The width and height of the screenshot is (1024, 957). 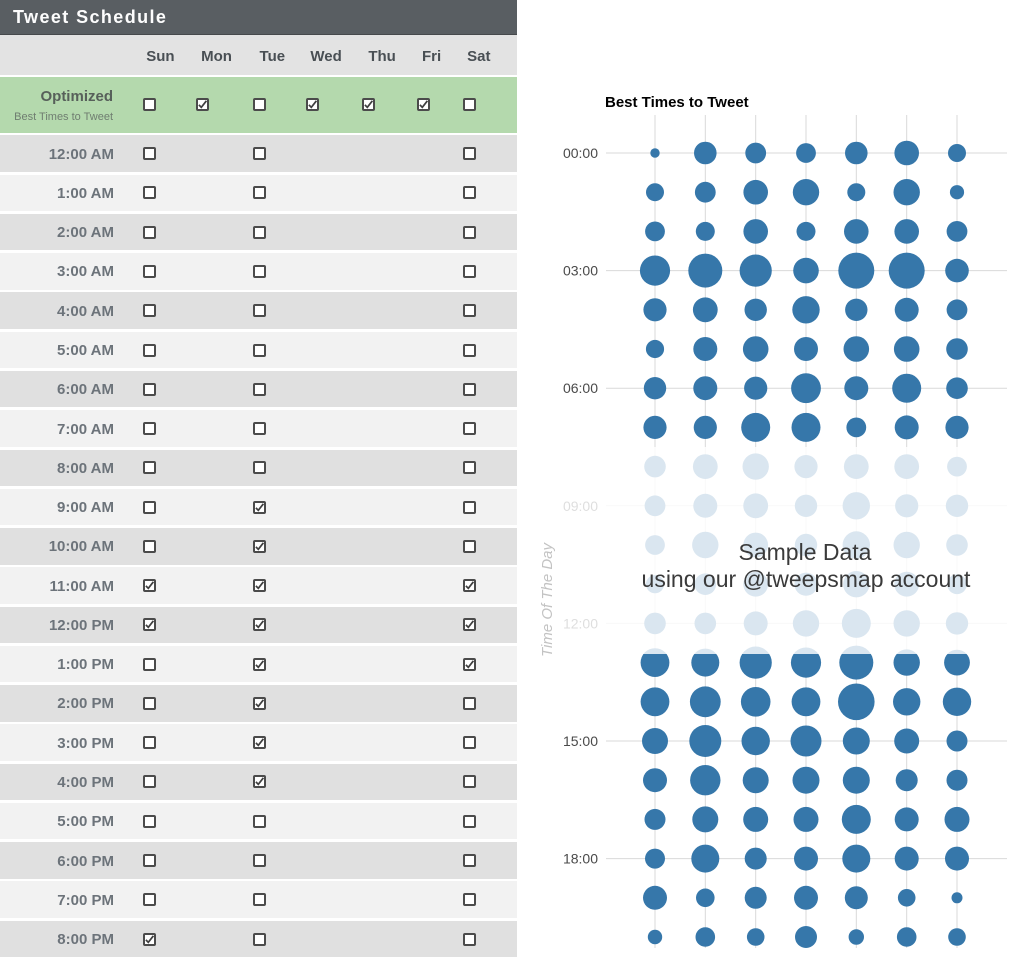 What do you see at coordinates (807, 579) in the screenshot?
I see `svg-text: using our @tweepsmap account` at bounding box center [807, 579].